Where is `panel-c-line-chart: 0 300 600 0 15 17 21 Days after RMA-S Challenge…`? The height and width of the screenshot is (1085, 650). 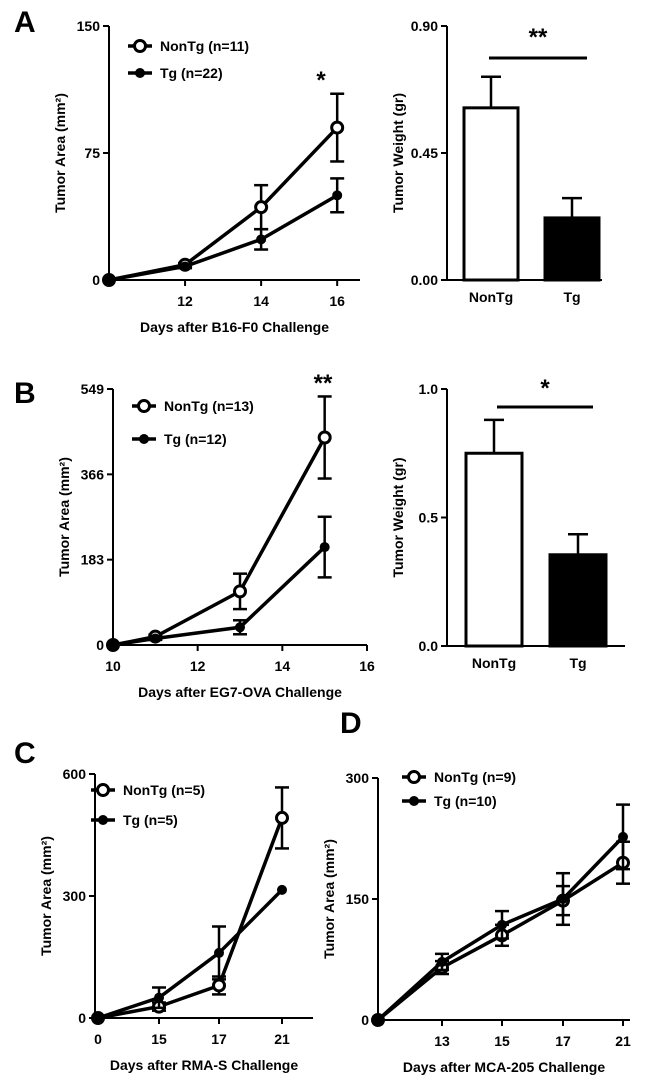 panel-c-line-chart: 0 300 600 0 15 17 21 Days after RMA-S Challenge… is located at coordinates (175, 919).